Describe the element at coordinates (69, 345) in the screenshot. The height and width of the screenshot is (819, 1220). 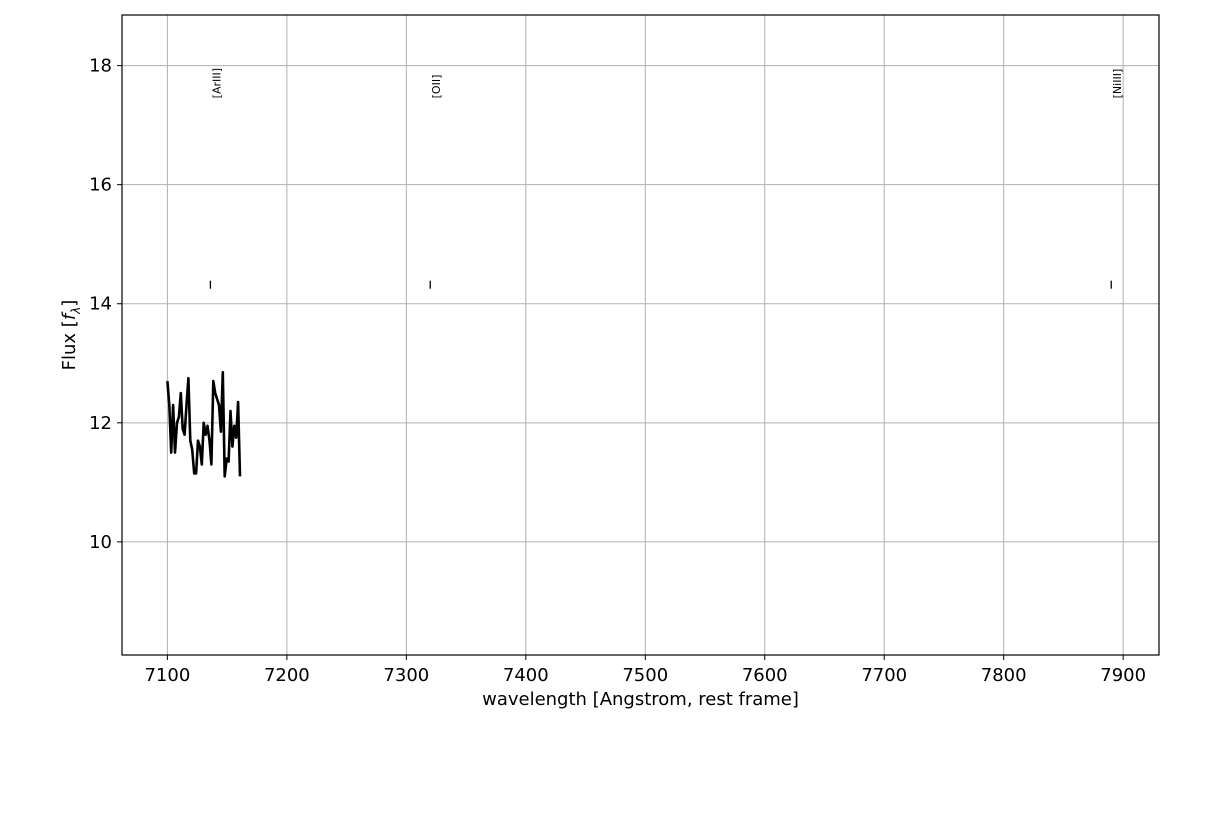
I see `y-axis-label-prefix: Flux [` at that location.